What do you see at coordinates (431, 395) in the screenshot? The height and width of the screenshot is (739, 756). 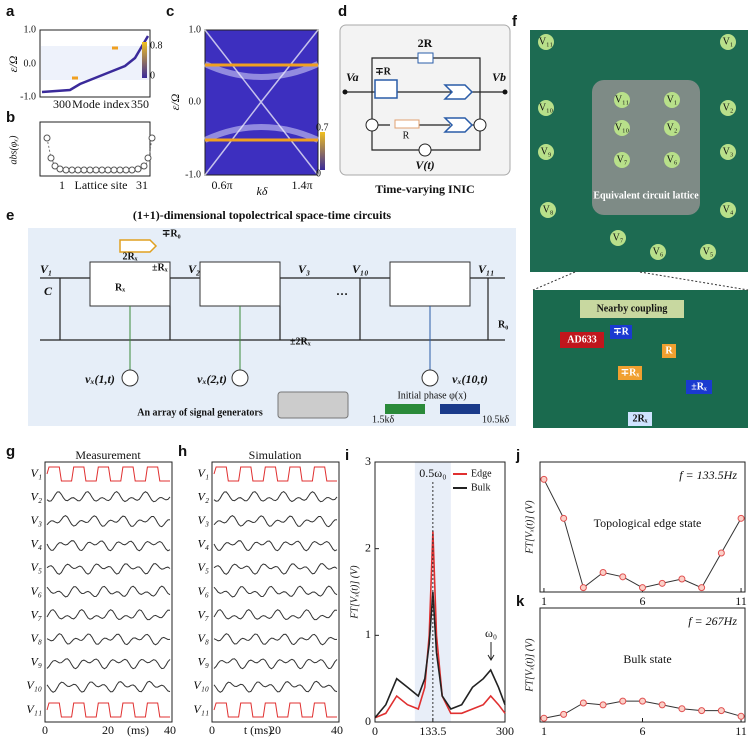 I see `phase-label: Initial phase φ(x)` at bounding box center [431, 395].